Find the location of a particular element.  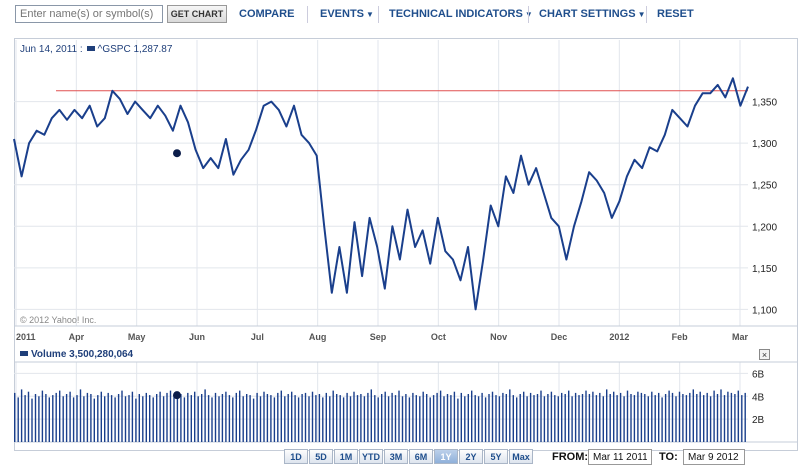

volume-y-axis: 2B 4B 6B is located at coordinates (758, 397).